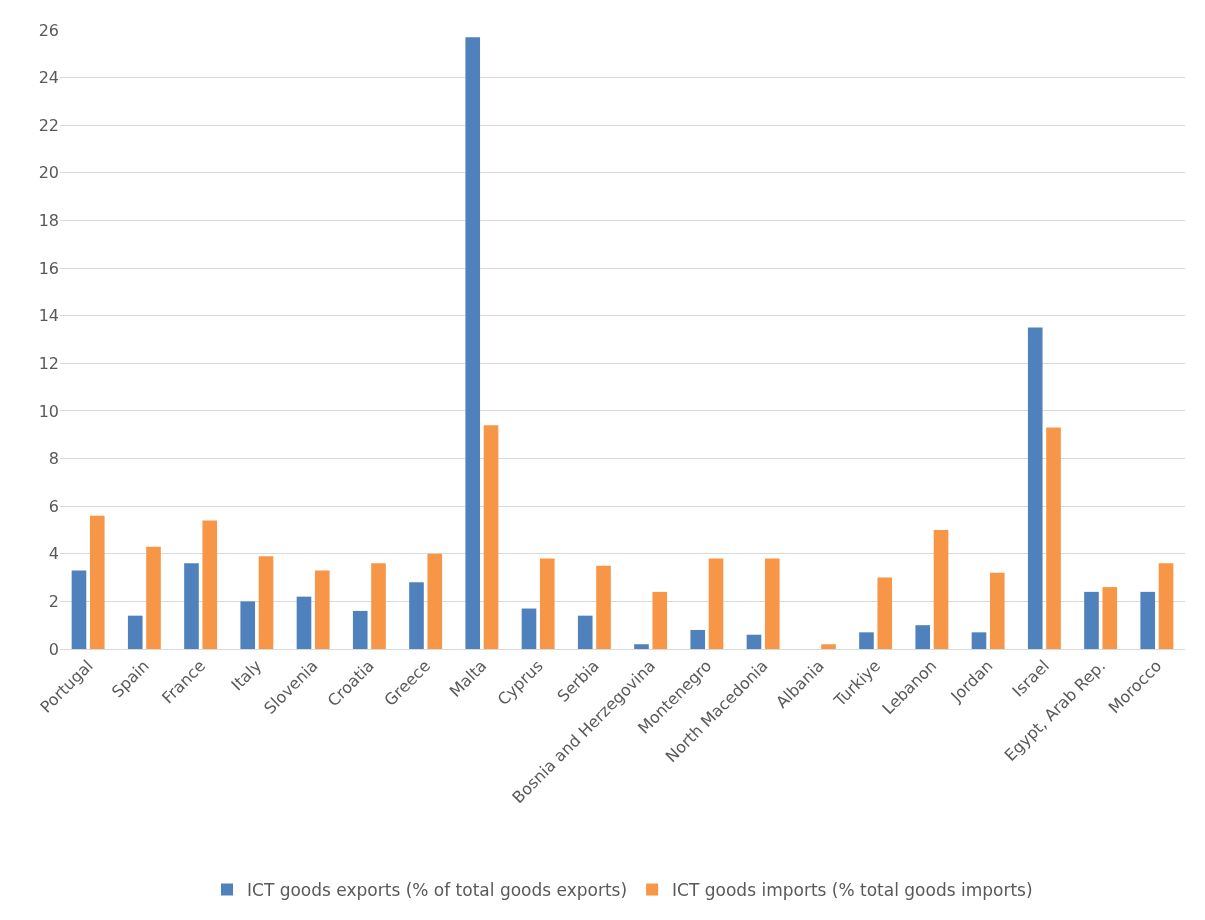 Image resolution: width=1205 pixels, height=920 pixels. What do you see at coordinates (48, 173) in the screenshot?
I see `y-tick-label: 20` at bounding box center [48, 173].